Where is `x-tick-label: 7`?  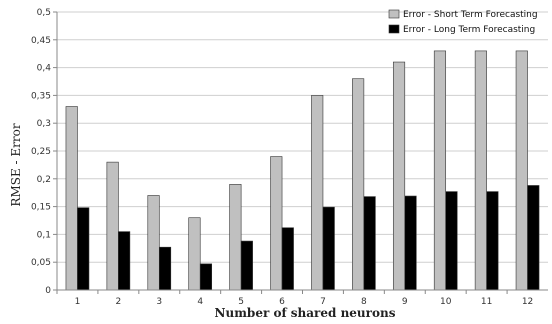
x-tick-label: 7 is located at coordinates (323, 302).